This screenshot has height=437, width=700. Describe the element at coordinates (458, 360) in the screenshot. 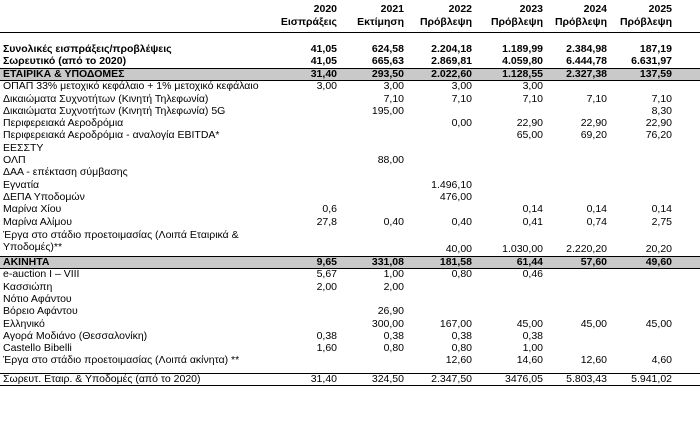

I see `value-cell: 12,60` at that location.